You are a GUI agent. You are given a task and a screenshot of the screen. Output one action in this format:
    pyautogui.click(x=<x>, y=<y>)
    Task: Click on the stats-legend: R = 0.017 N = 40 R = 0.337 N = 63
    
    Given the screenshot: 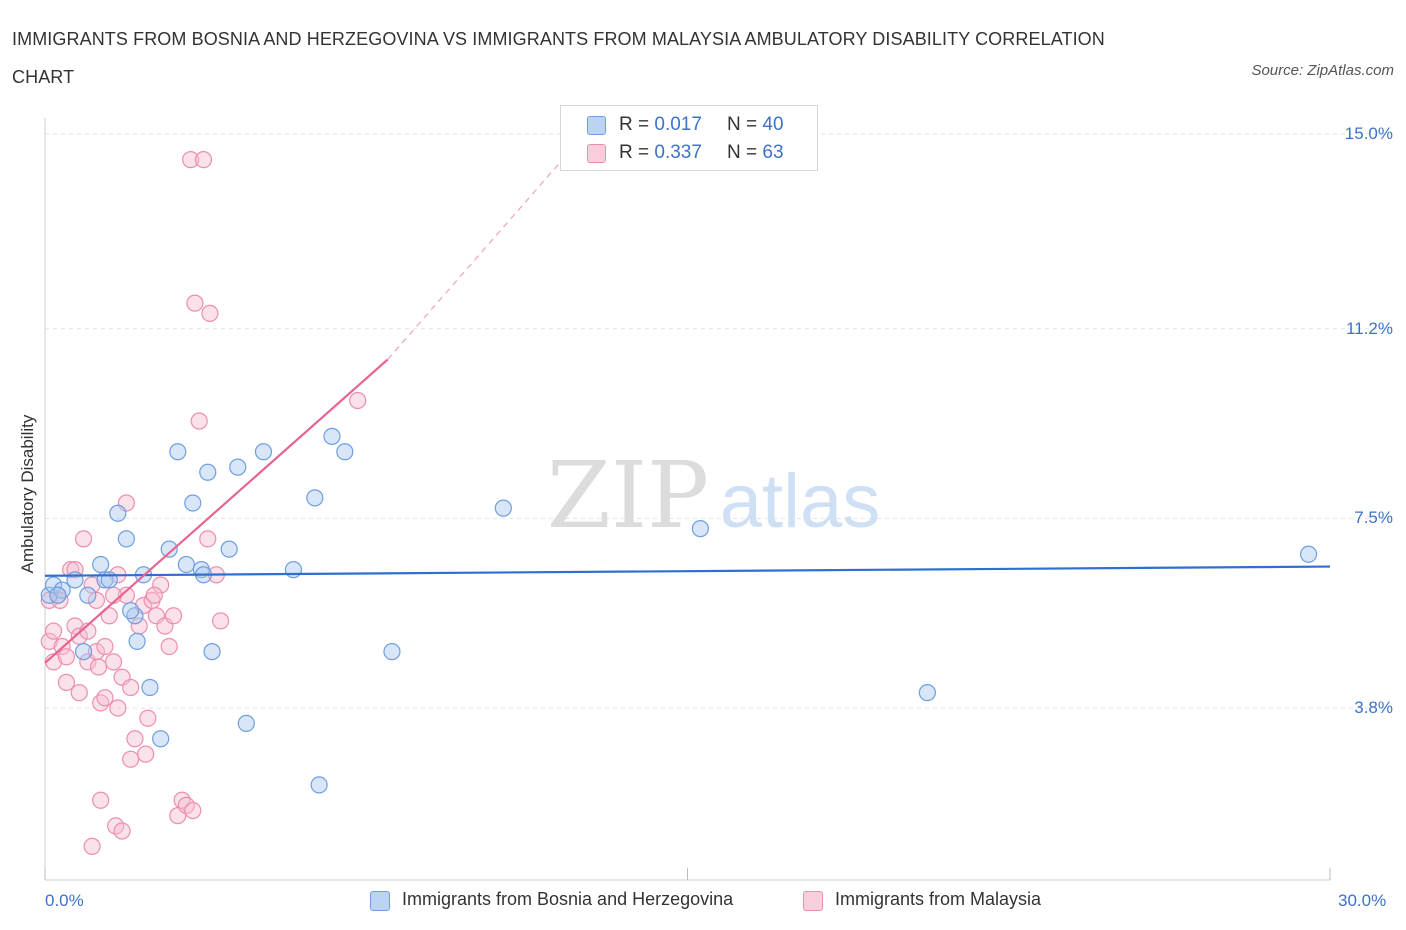 What is the action you would take?
    pyautogui.click(x=689, y=138)
    